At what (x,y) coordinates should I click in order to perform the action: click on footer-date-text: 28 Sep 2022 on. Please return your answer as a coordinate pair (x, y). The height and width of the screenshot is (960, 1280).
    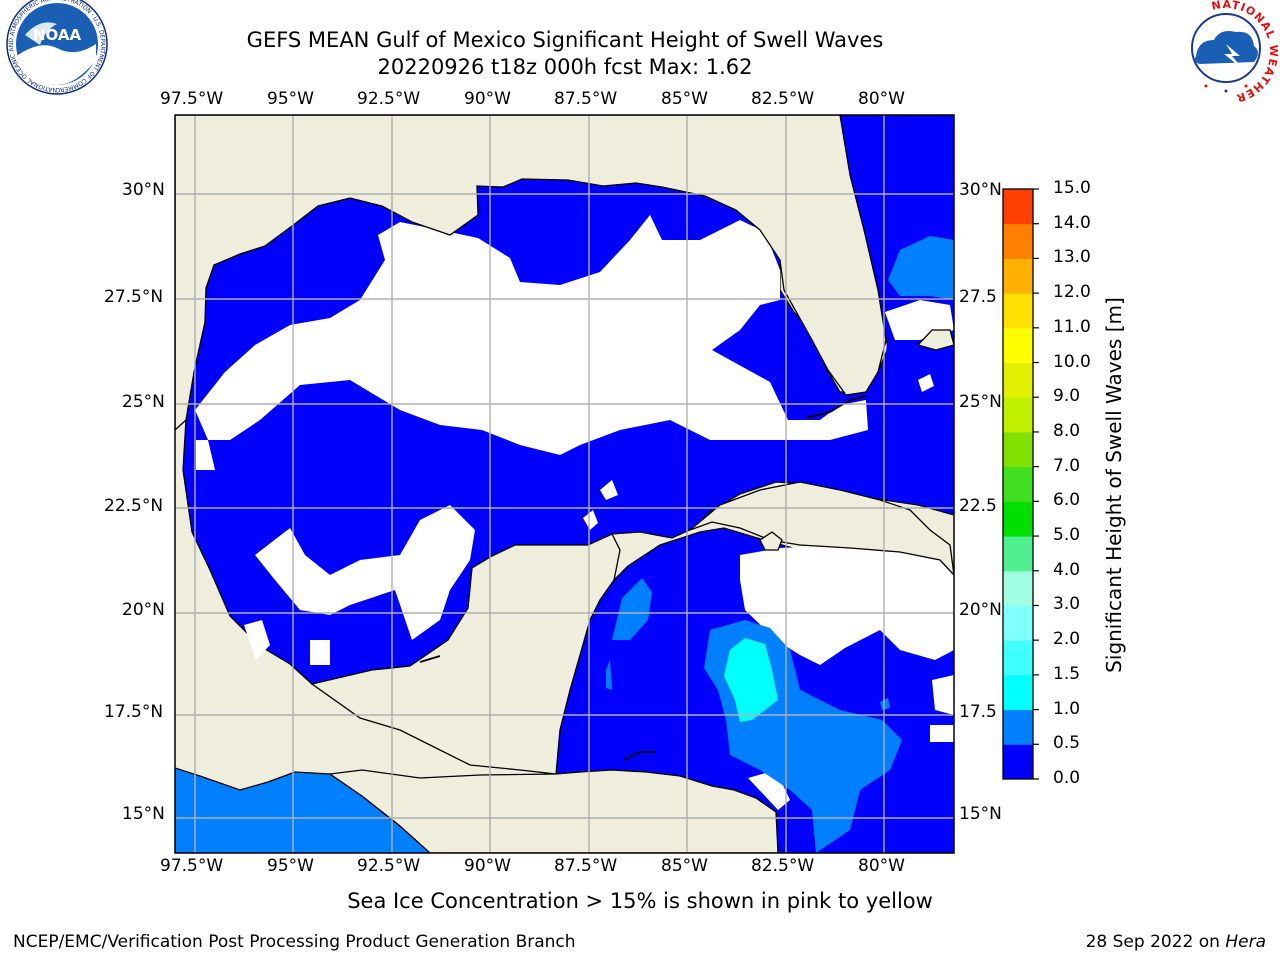
    Looking at the image, I should click on (1152, 942).